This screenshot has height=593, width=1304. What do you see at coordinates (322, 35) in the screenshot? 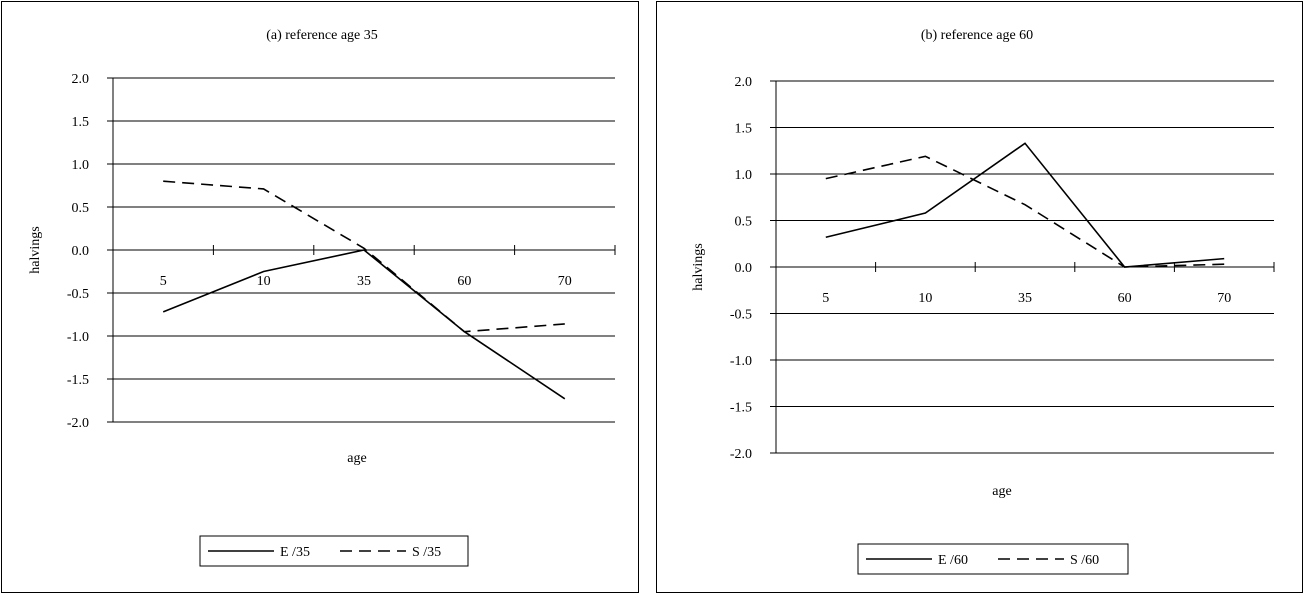
I see `chart-title: (a) reference age 35` at bounding box center [322, 35].